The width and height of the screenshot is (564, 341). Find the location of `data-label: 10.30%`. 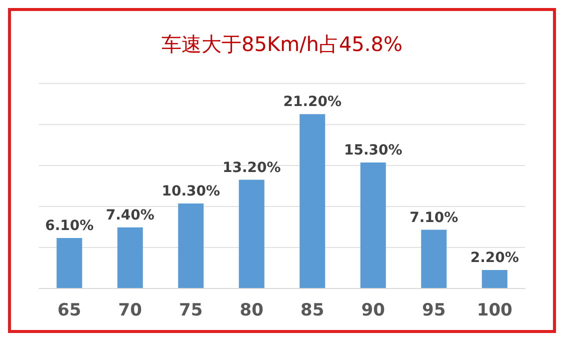

data-label: 10.30% is located at coordinates (191, 192).